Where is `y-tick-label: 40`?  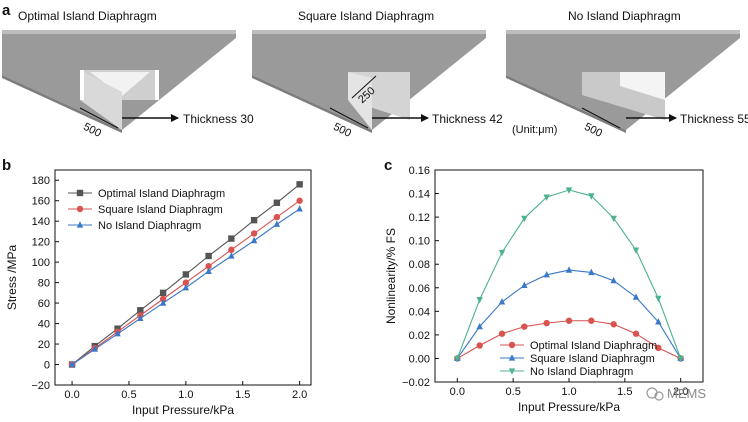
y-tick-label: 40 is located at coordinates (44, 325).